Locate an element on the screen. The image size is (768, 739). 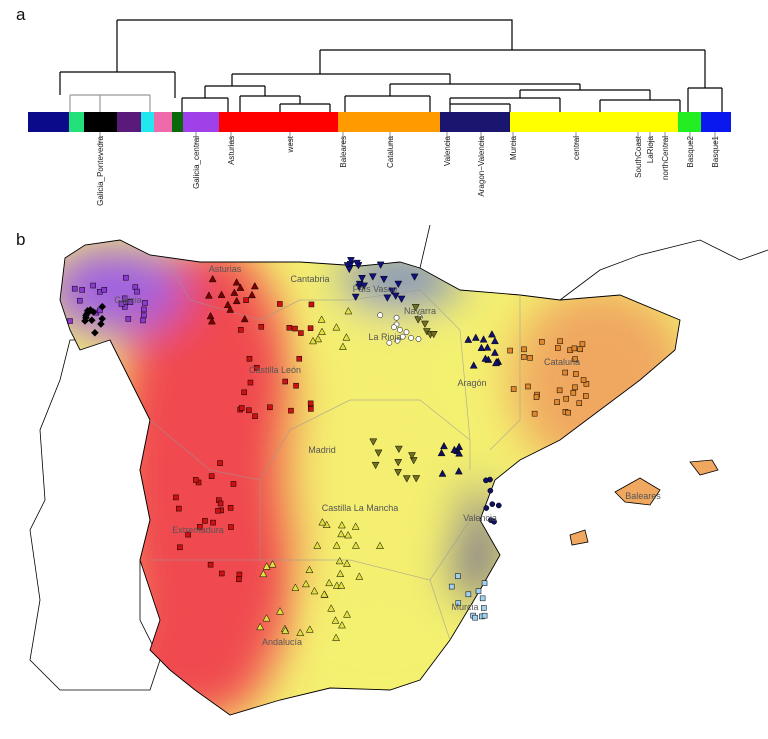
region-label: Castilla León is located at coordinates (275, 370).